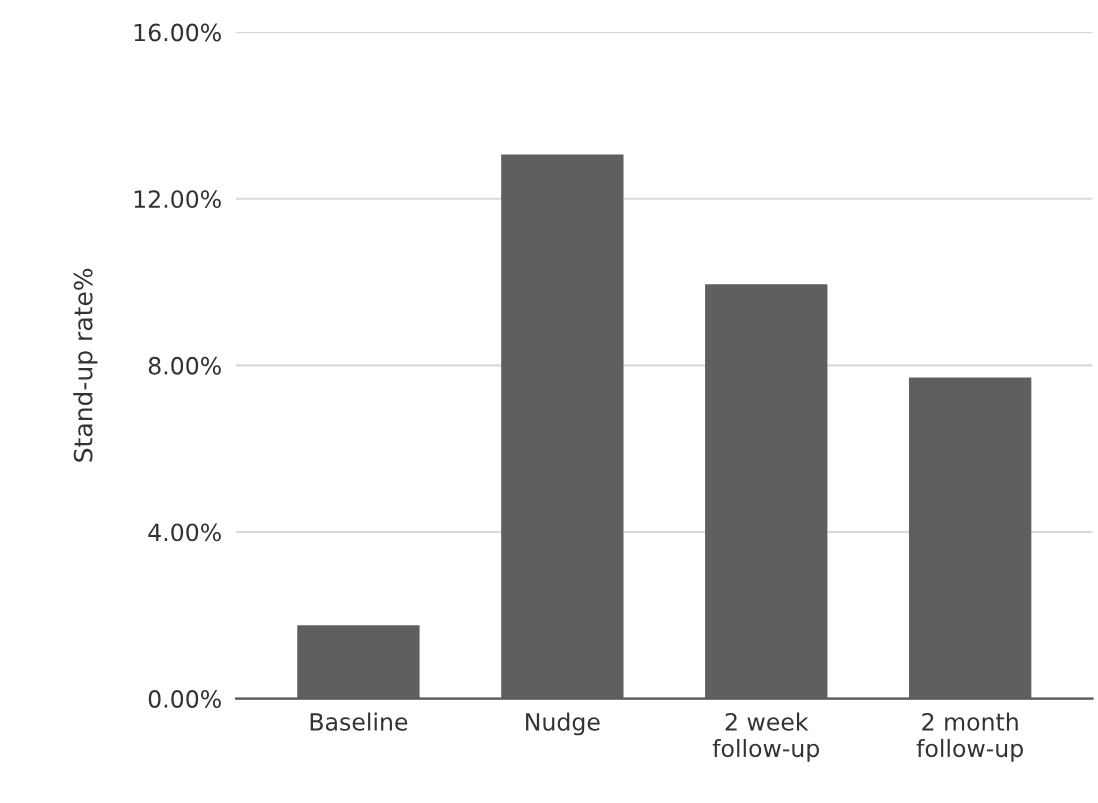 Image resolution: width=1098 pixels, height=803 pixels. What do you see at coordinates (177, 199) in the screenshot?
I see `y-tick-label: 12.00%` at bounding box center [177, 199].